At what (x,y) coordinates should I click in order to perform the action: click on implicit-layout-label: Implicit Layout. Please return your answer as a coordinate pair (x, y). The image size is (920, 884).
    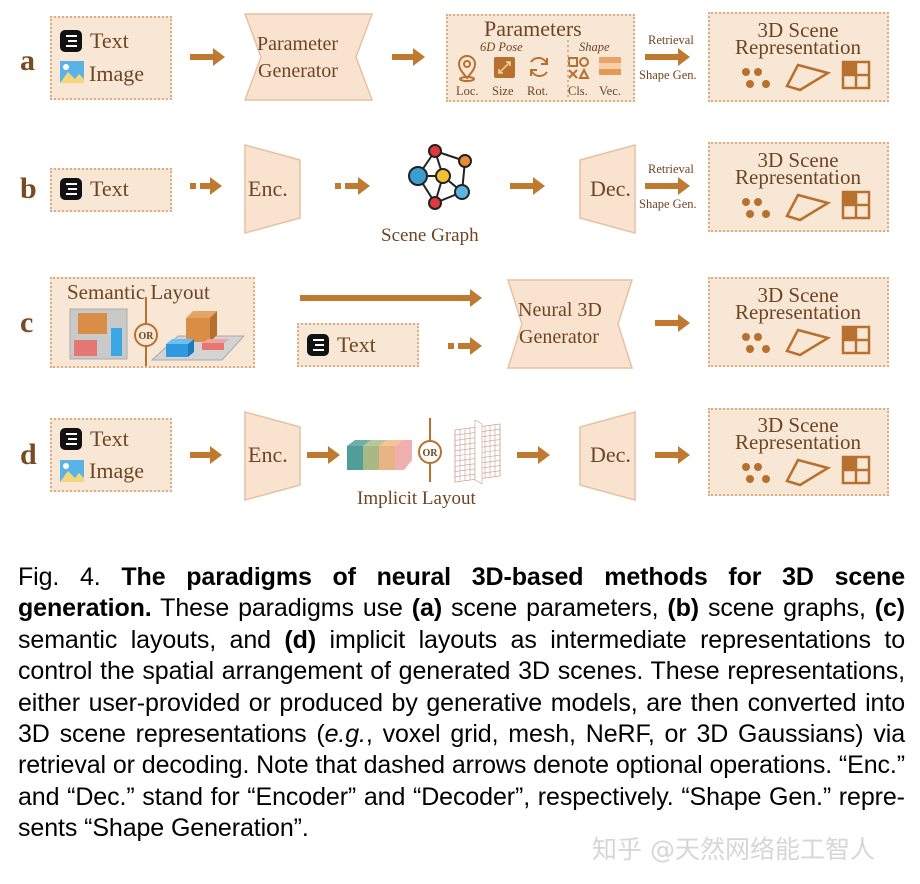
    Looking at the image, I should click on (416, 498).